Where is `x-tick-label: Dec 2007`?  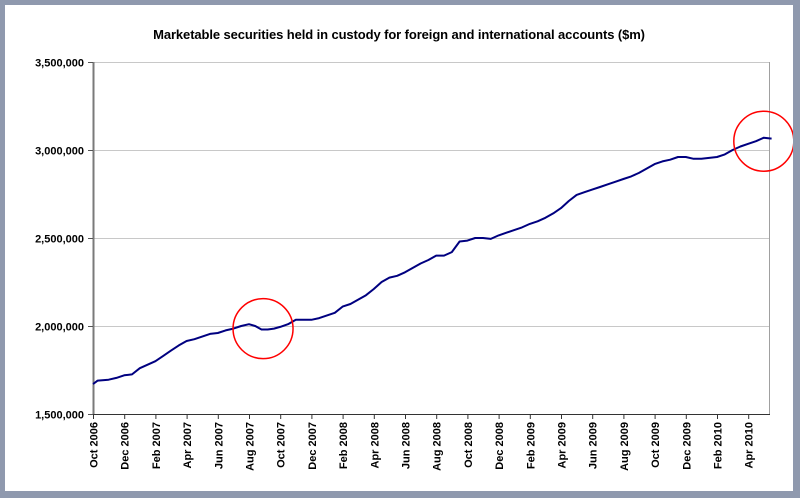
x-tick-label: Dec 2007 is located at coordinates (313, 446).